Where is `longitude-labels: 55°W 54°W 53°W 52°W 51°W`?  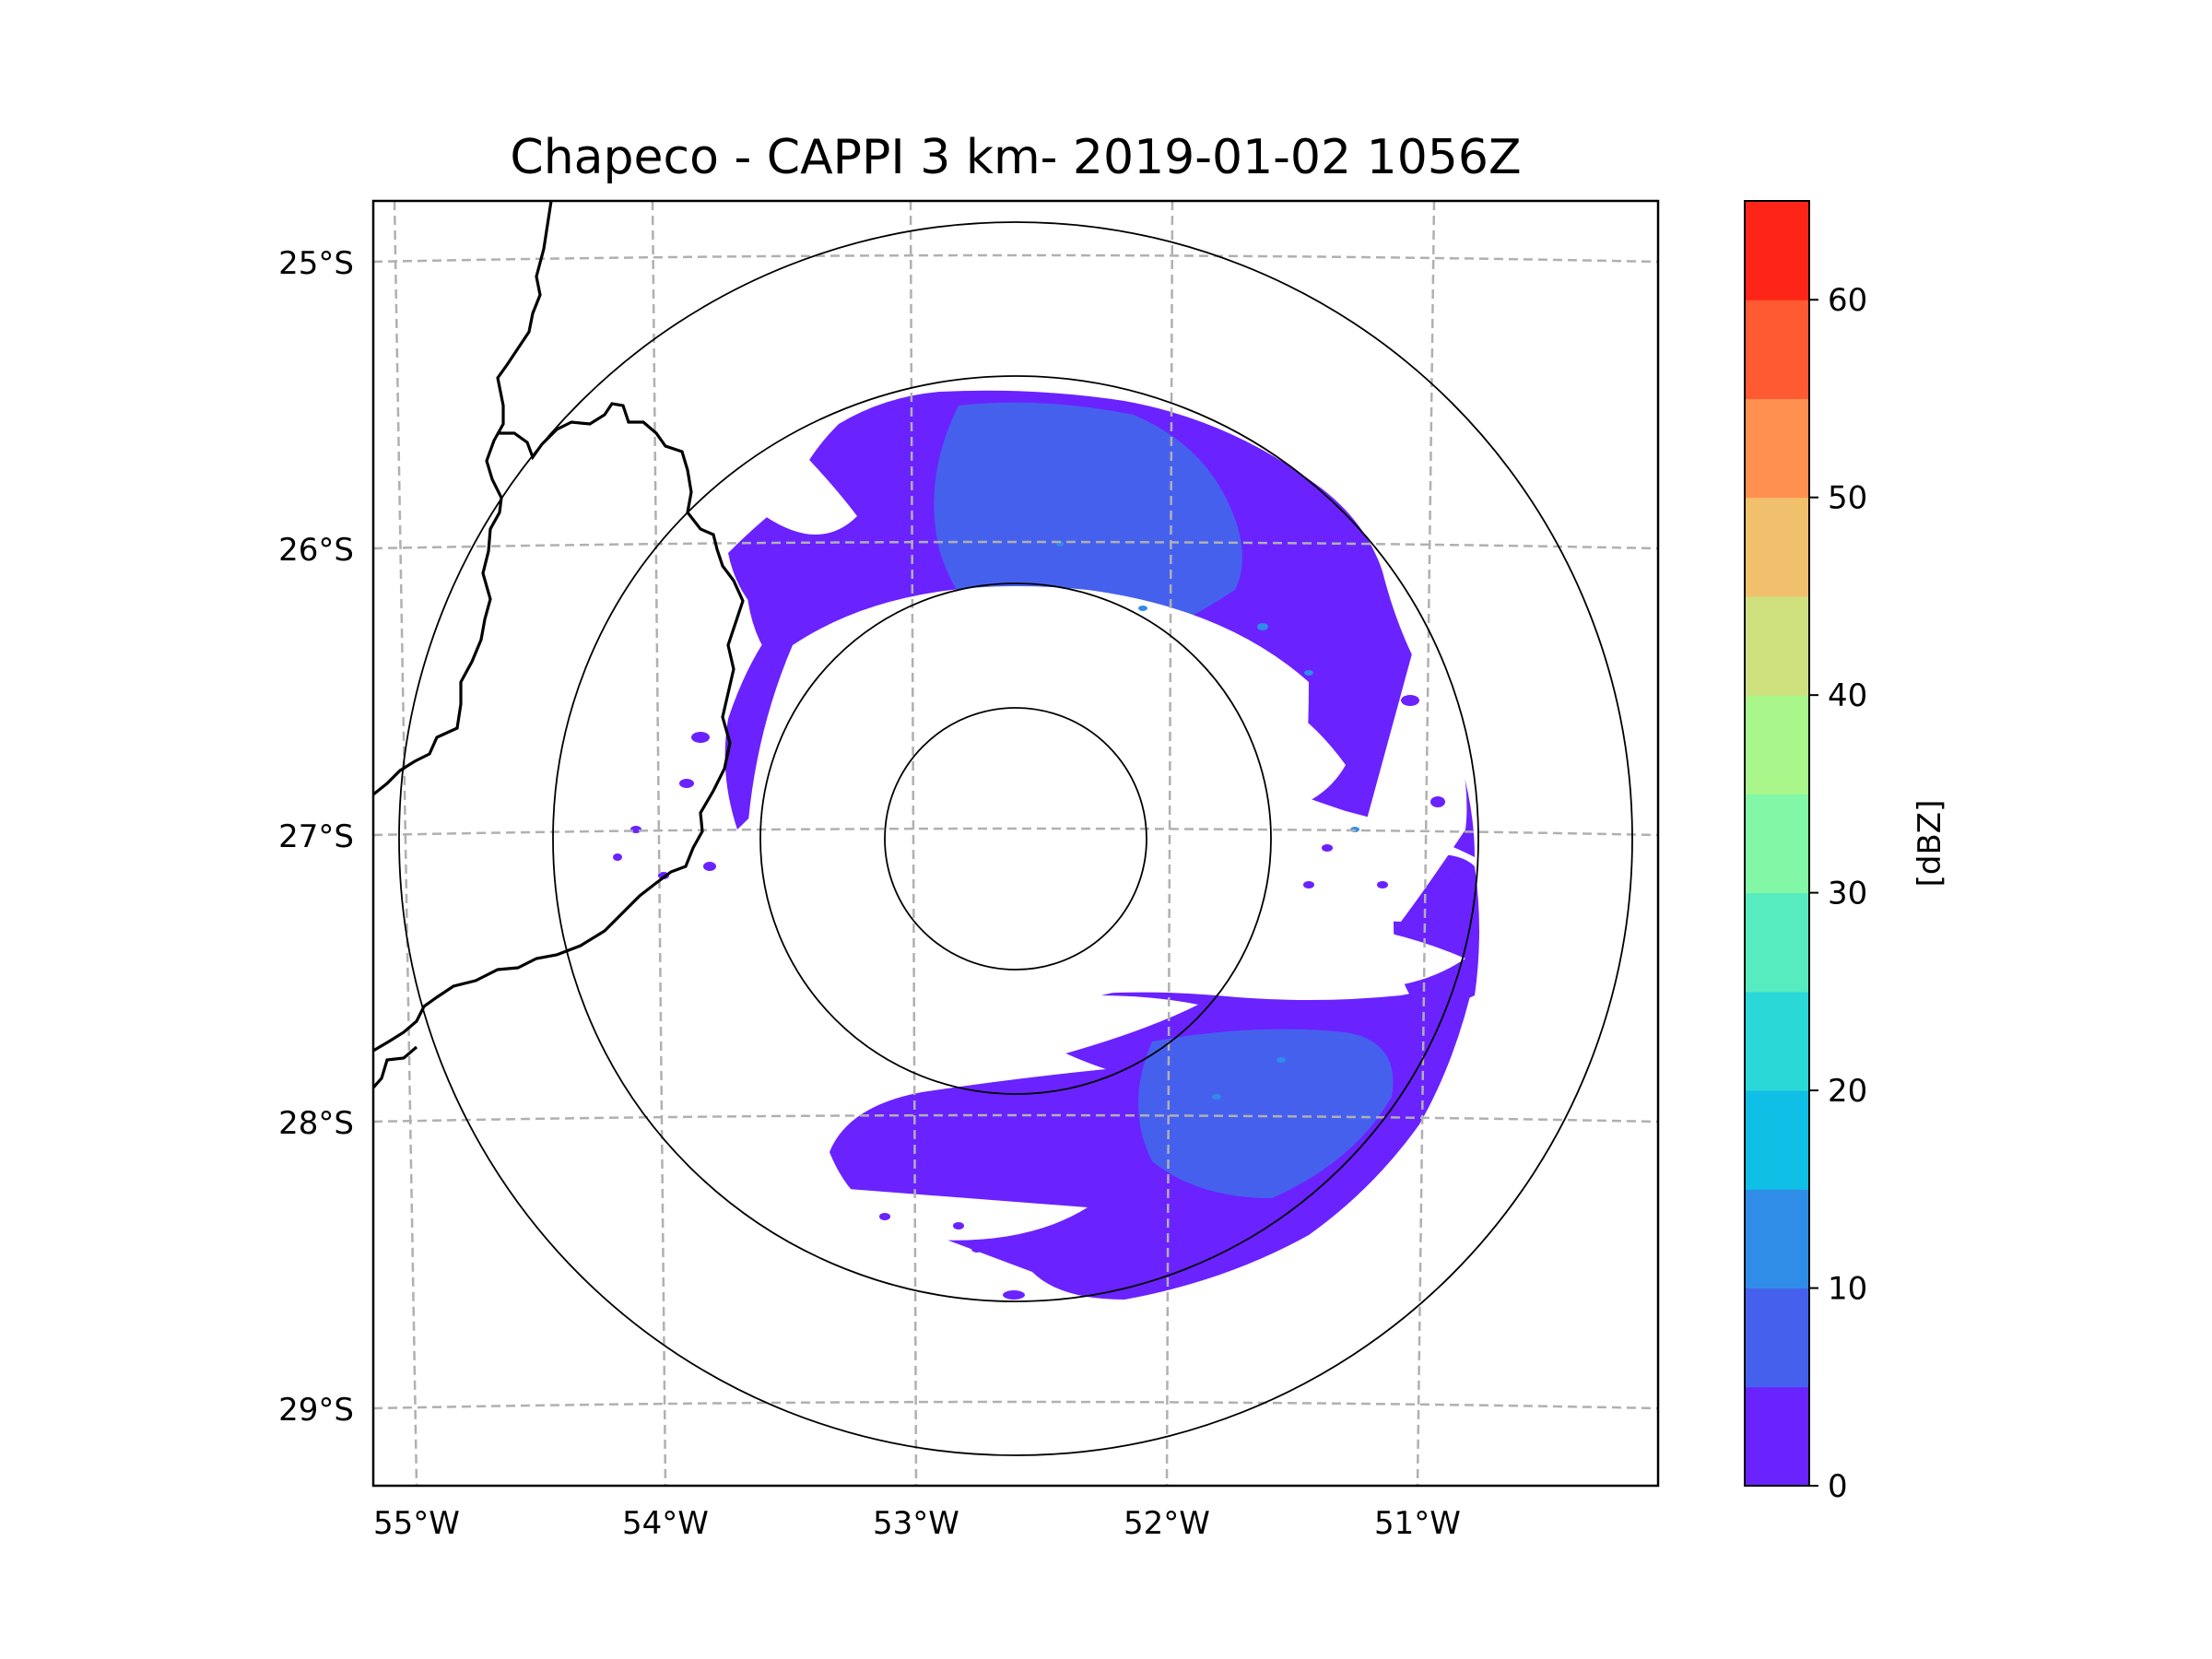
longitude-labels: 55°W 54°W 53°W 52°W 51°W is located at coordinates (917, 1523).